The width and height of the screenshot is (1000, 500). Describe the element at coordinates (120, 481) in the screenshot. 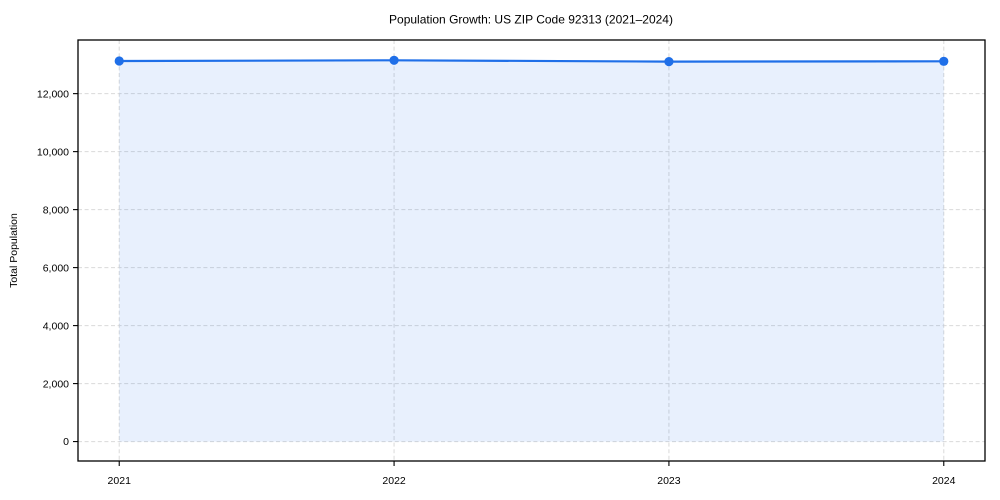

I see `x-tick-label: 2021` at that location.